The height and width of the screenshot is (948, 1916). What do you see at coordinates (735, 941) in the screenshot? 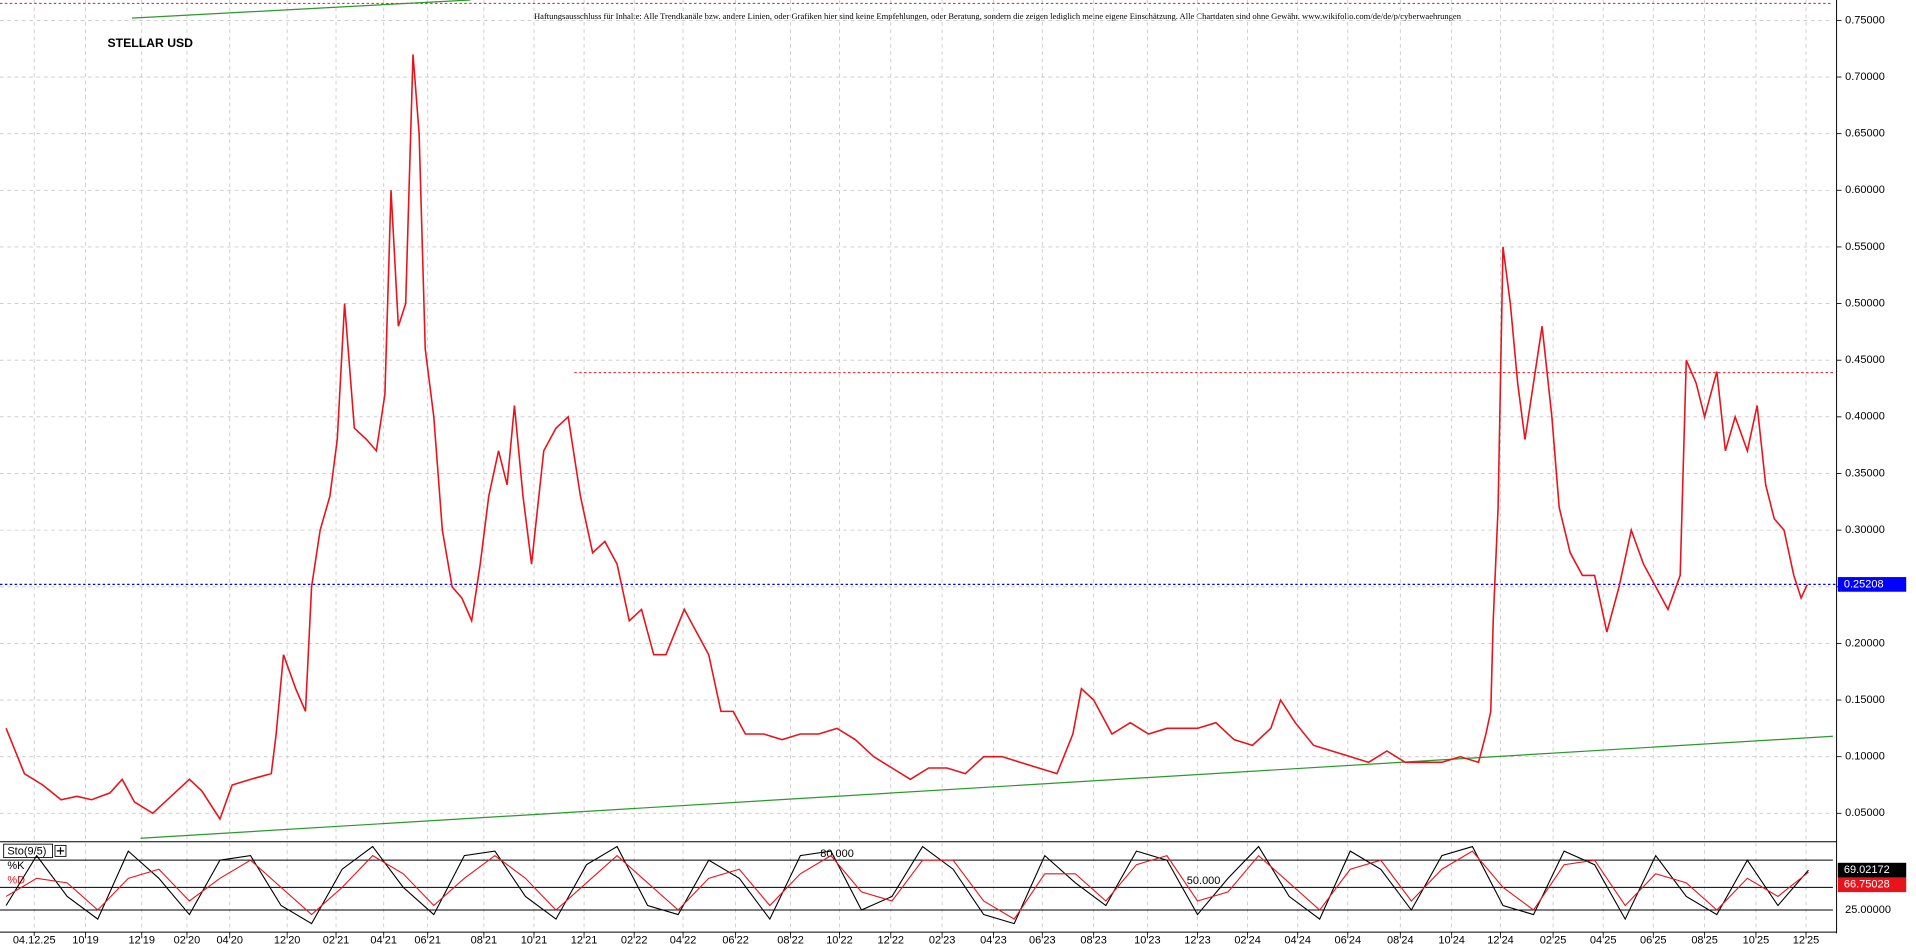
I see `x-tick-label: 06'22` at bounding box center [735, 941].